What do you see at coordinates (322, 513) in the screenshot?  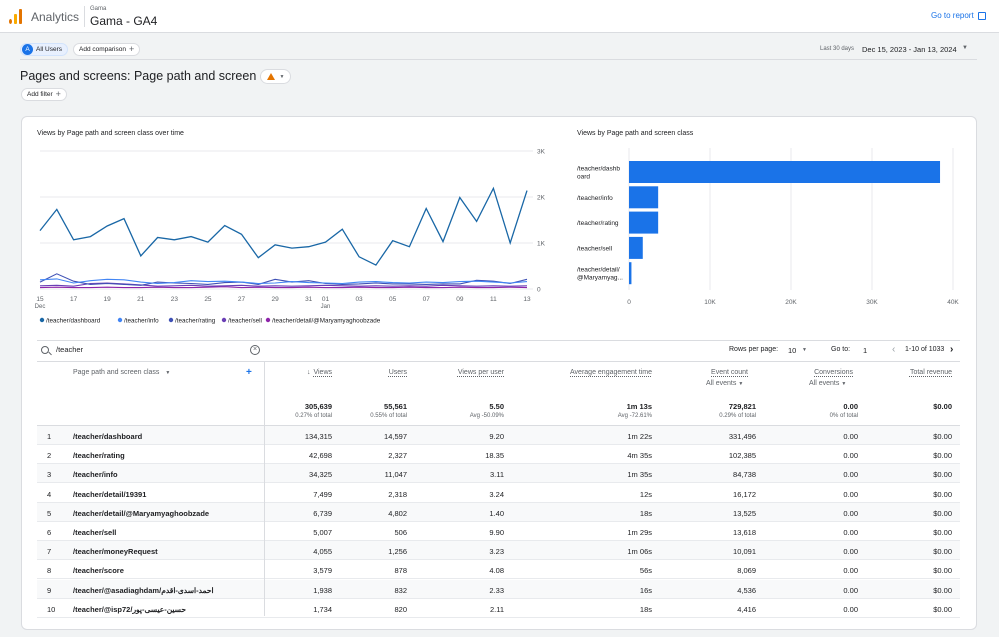 I see `views-cell: 6,739` at bounding box center [322, 513].